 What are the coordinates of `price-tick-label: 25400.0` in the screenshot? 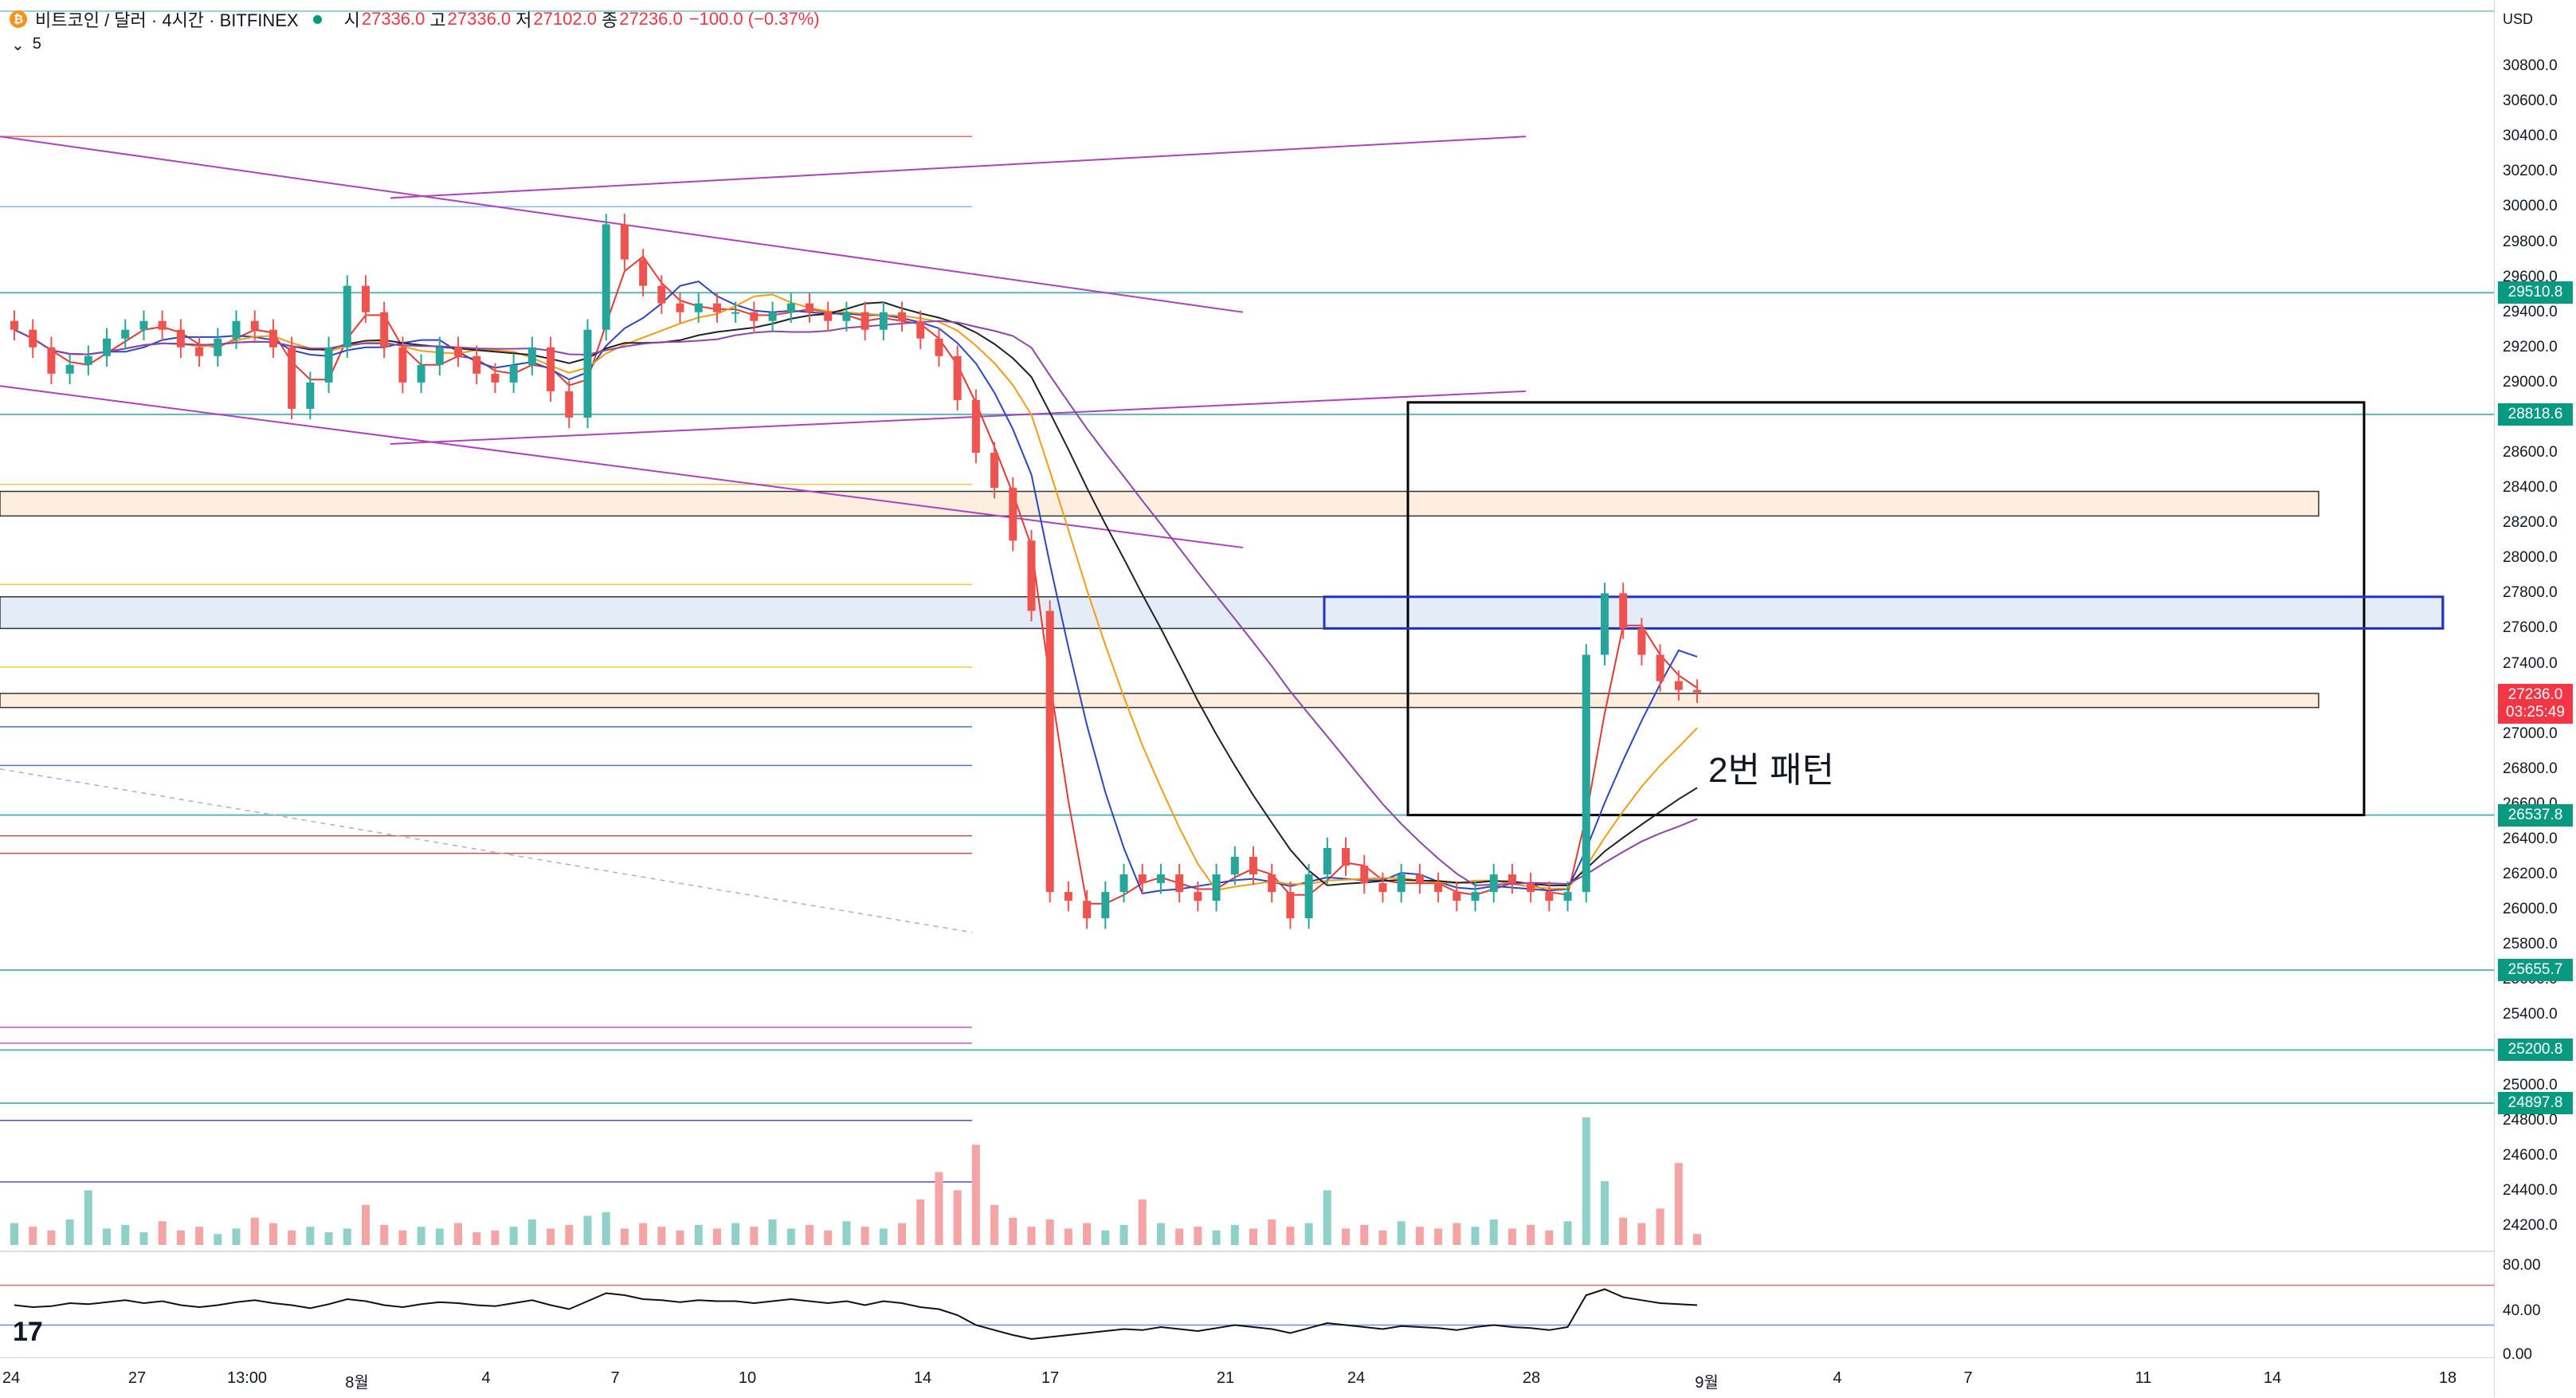 It's located at (2530, 1014).